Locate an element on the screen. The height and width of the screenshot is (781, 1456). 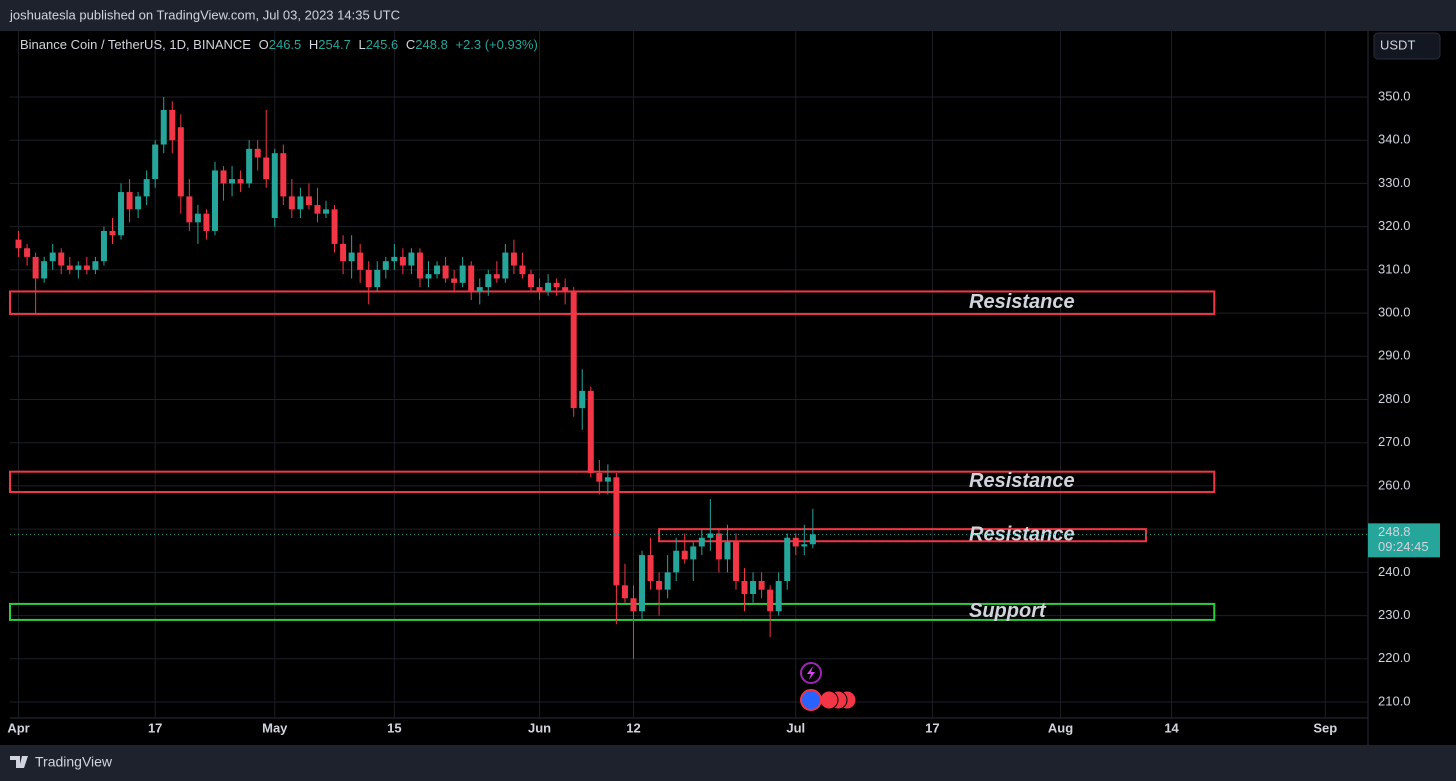
x-tick-label: 14 is located at coordinates (1171, 727).